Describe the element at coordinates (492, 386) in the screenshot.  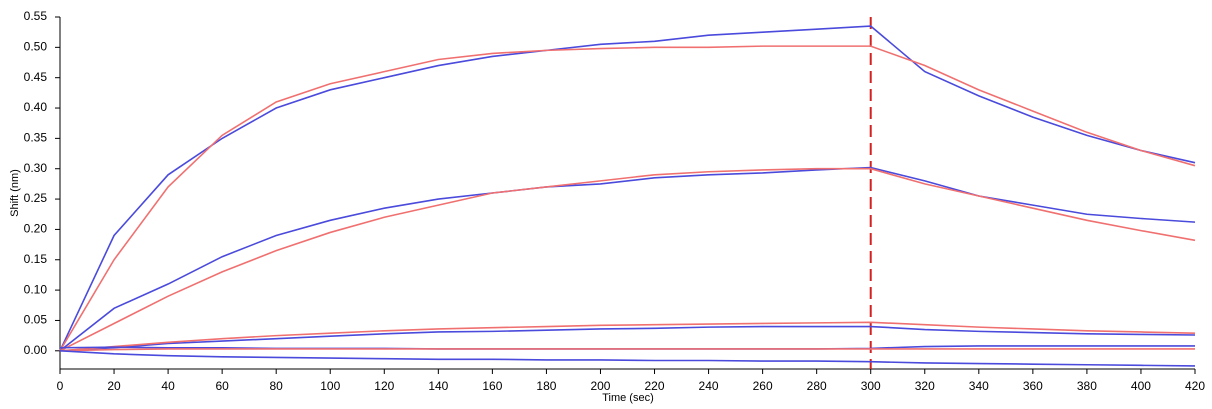
I see `x-tick-label: 160` at that location.